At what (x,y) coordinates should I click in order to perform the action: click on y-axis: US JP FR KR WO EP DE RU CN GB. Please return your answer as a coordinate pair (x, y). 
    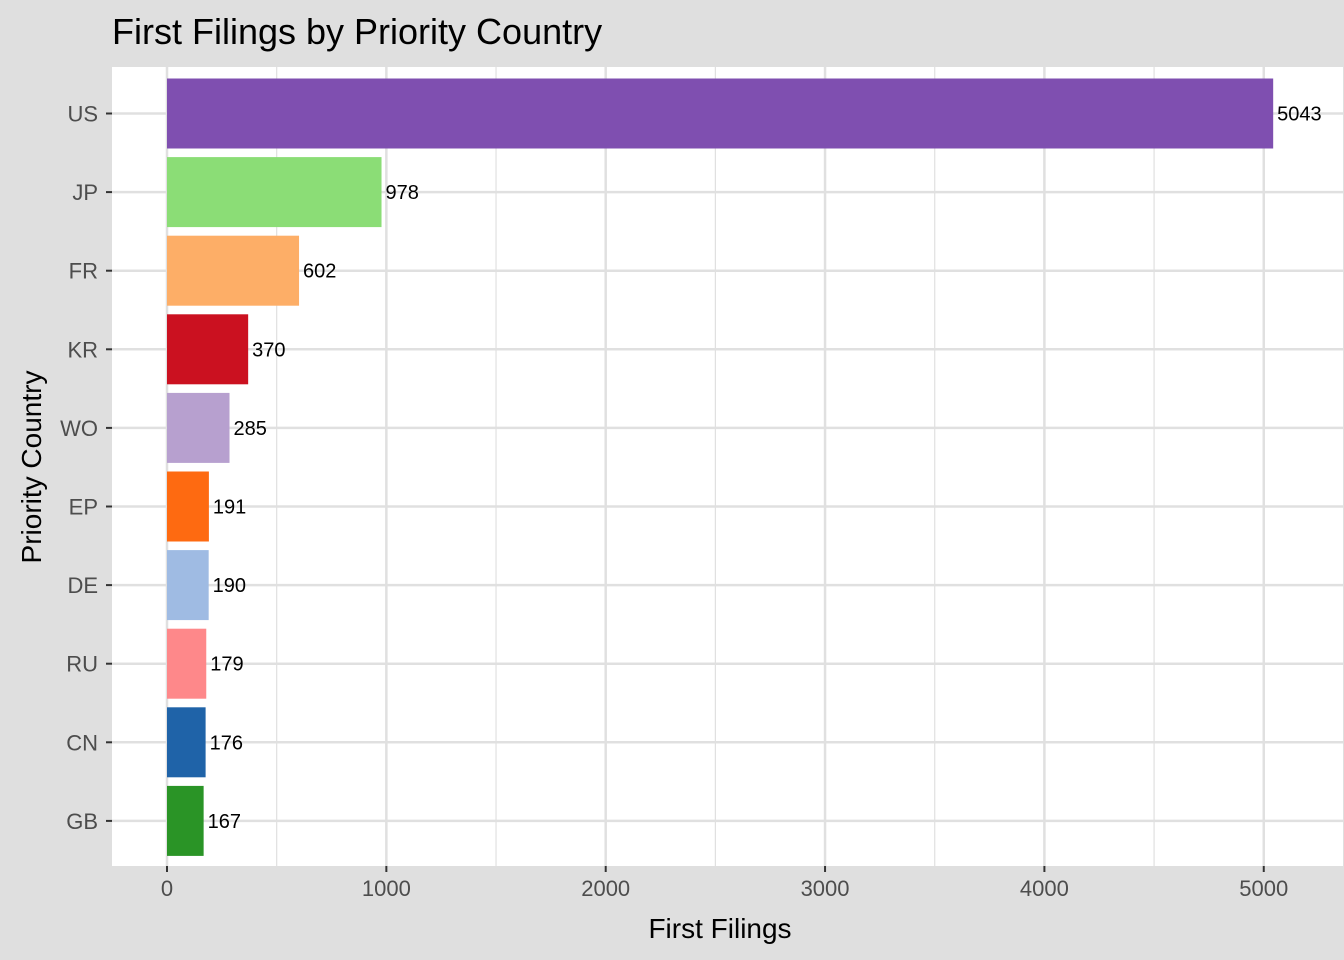
    Looking at the image, I should click on (86, 468).